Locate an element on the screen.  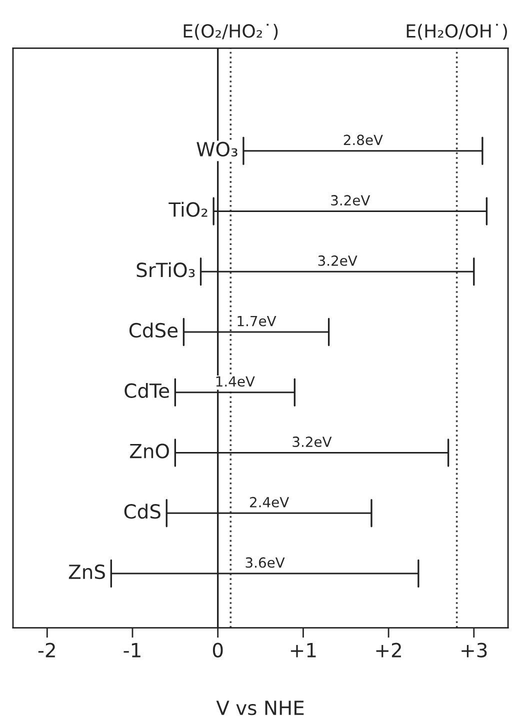
y-tick-label: CdS is located at coordinates (142, 511).